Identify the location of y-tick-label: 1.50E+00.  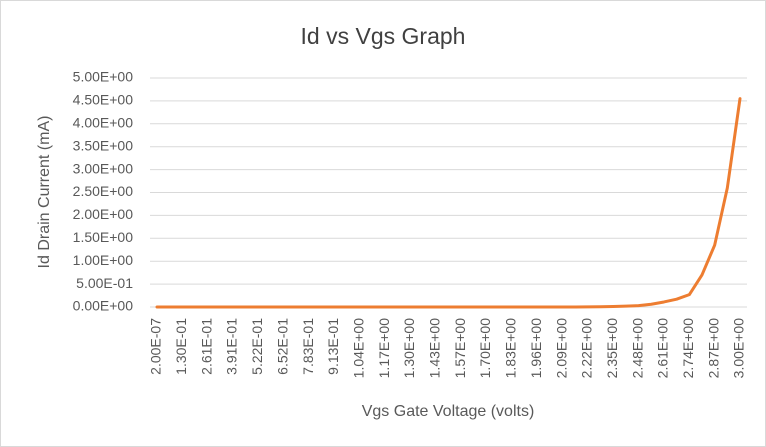
(103, 237).